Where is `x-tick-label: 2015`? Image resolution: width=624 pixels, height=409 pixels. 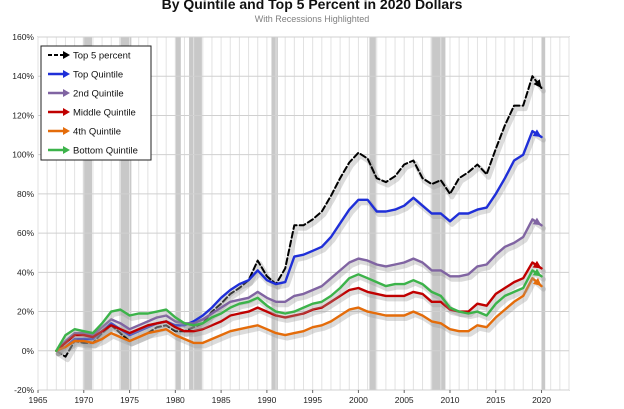
x-tick-label: 2015 is located at coordinates (495, 400).